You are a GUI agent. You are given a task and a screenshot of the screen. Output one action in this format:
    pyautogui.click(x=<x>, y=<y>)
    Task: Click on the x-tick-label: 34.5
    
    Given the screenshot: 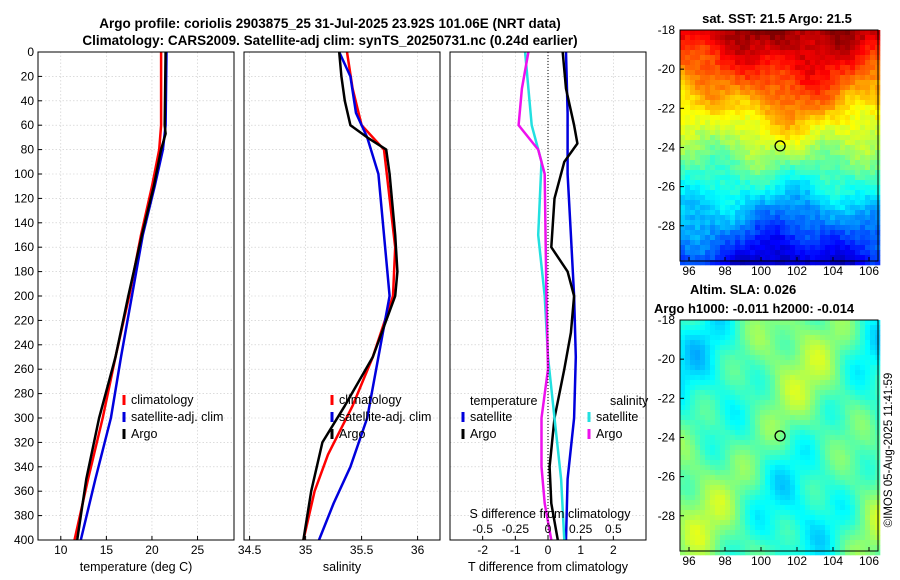 What is the action you would take?
    pyautogui.click(x=250, y=550)
    